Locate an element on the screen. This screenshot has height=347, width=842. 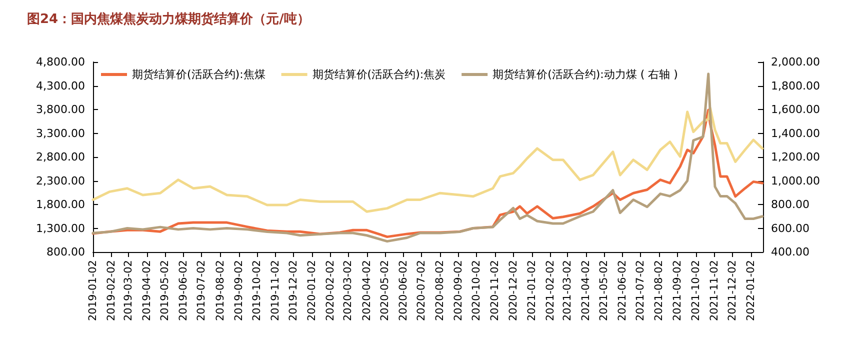
x-tick-label: 2020-06-02 is located at coordinates (403, 291).